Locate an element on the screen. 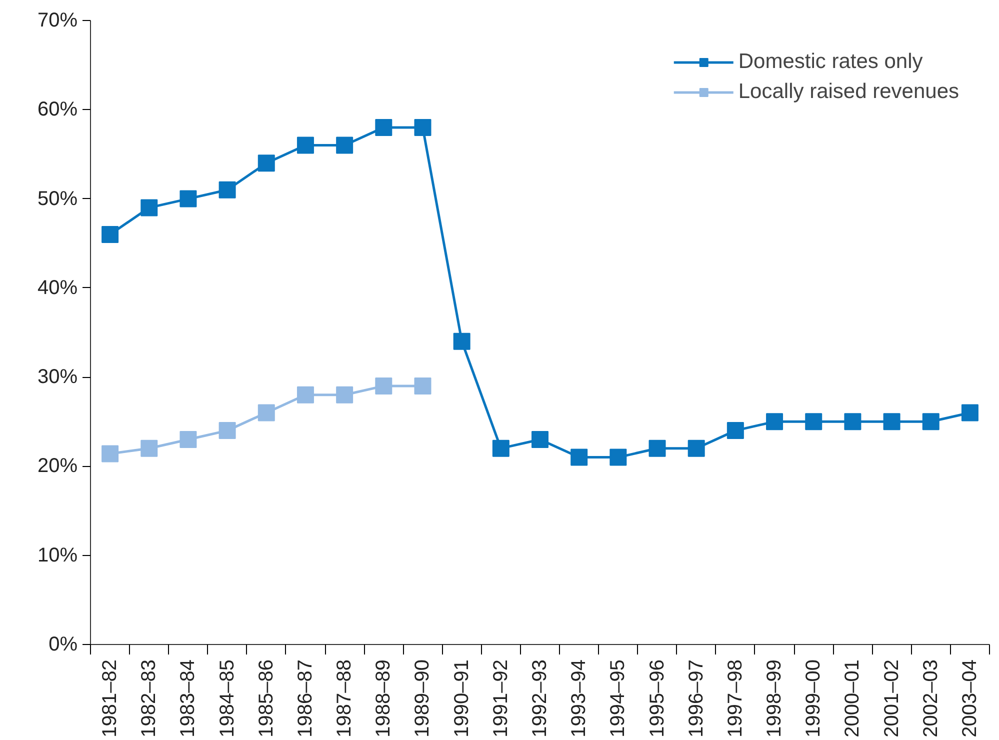 This screenshot has height=740, width=999. x-tick-label: 1999–00 is located at coordinates (813, 698).